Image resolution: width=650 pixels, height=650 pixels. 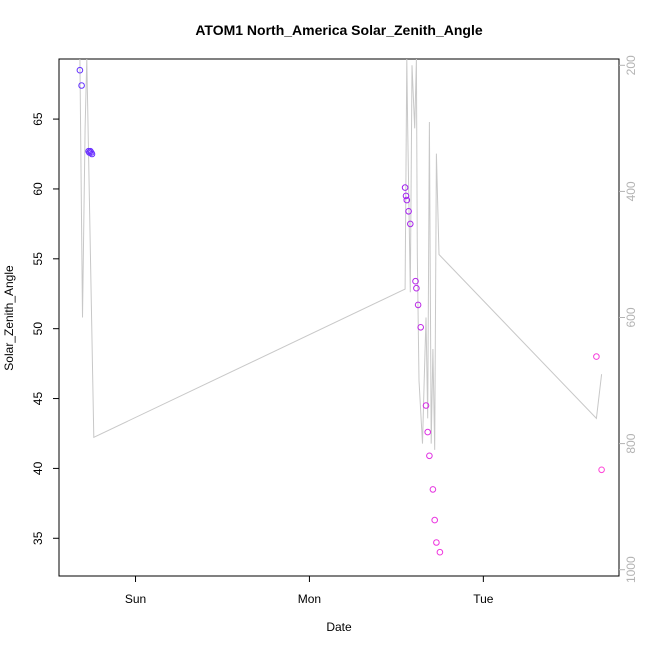 I want to click on x-tick-label: Tue, so click(x=483, y=599).